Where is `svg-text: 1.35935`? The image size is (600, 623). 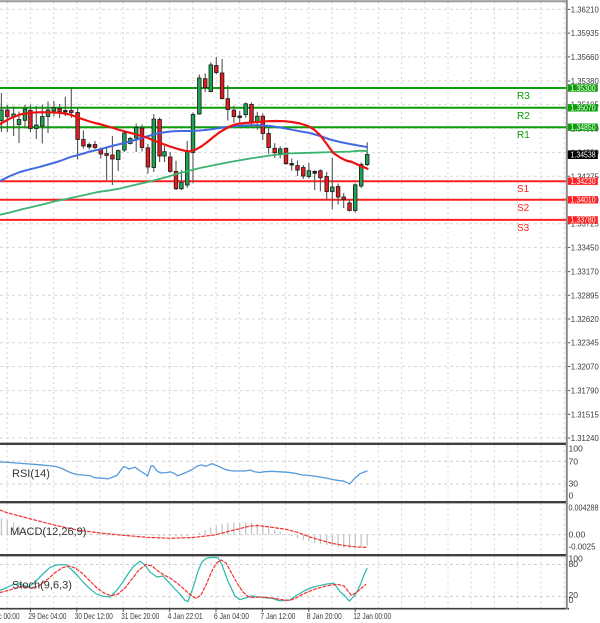 svg-text: 1.35935 is located at coordinates (585, 33).